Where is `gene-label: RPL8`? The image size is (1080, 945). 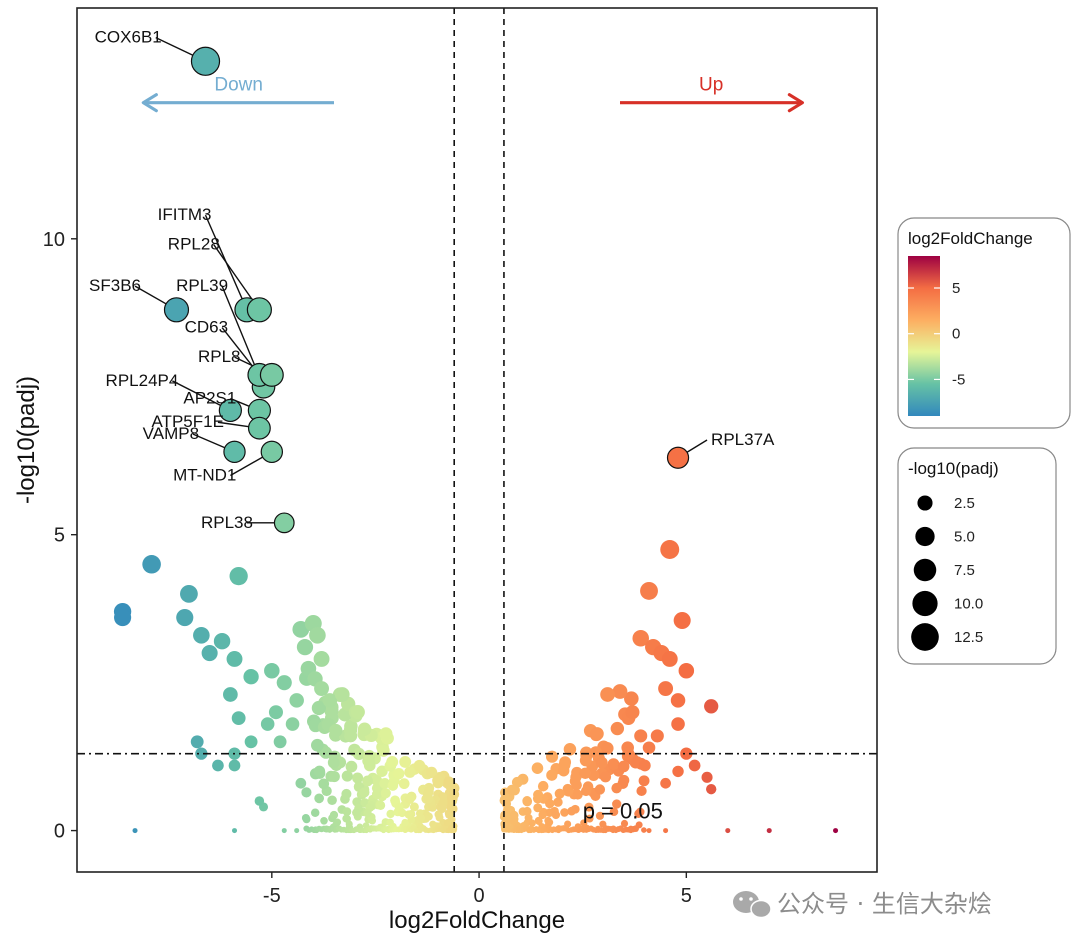 gene-label: RPL8 is located at coordinates (219, 356).